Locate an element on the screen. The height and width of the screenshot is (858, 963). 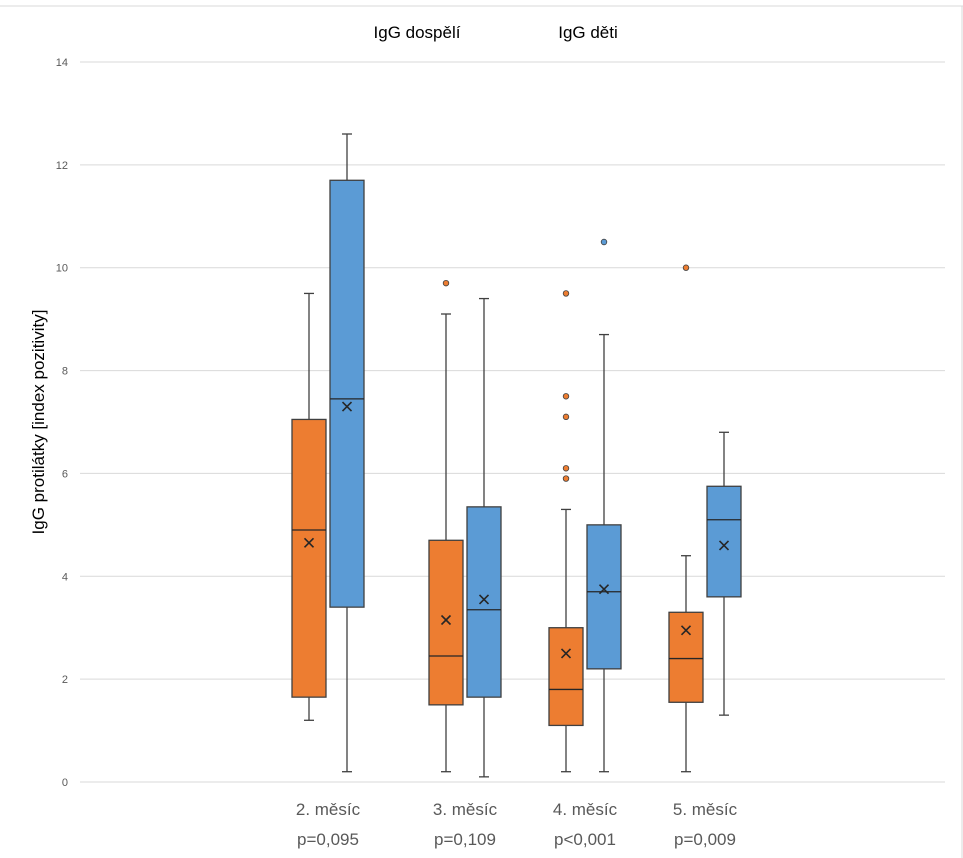
legend: IgG dospělí IgG děti is located at coordinates (496, 32).